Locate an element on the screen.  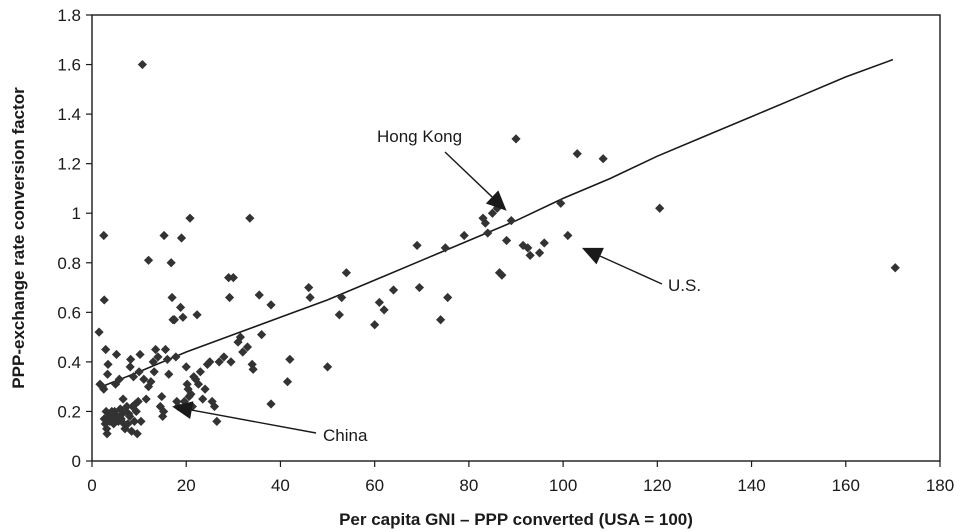
x-tick-label: 40 is located at coordinates (280, 485).